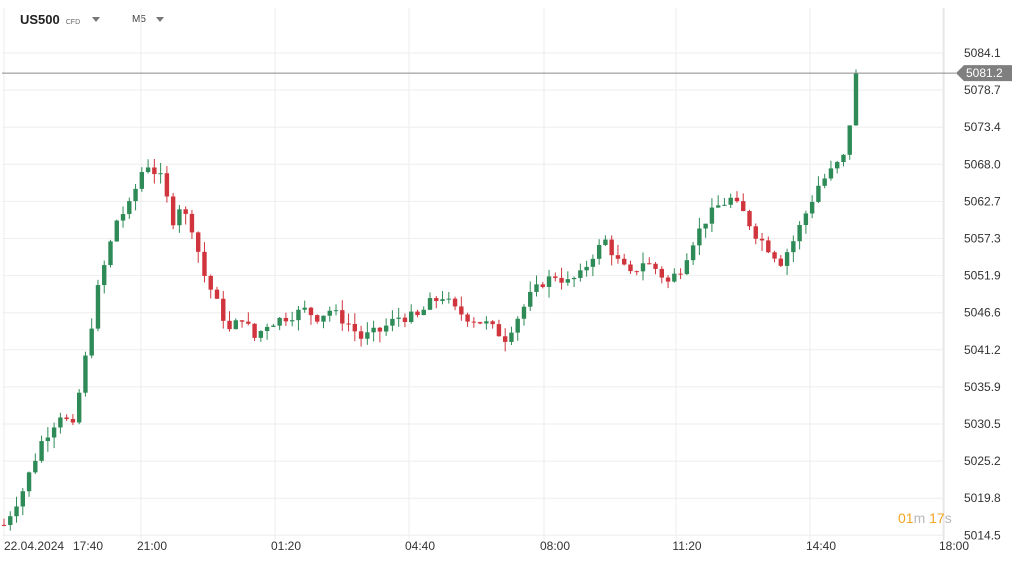 The height and width of the screenshot is (563, 1024). I want to click on y-tick-label: 5019.8, so click(982, 498).